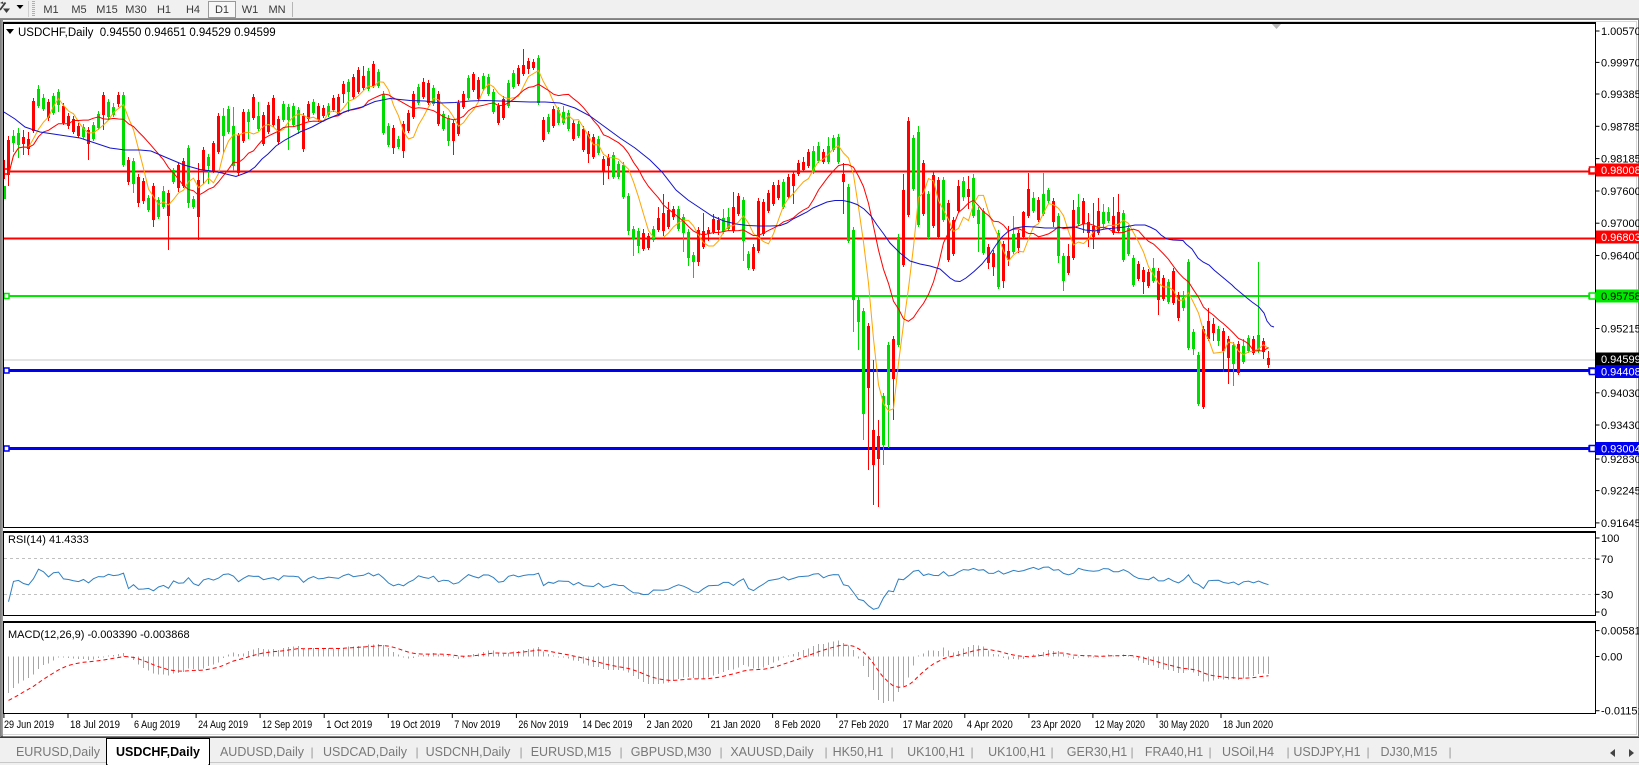 This screenshot has height=765, width=1639. What do you see at coordinates (250, 10) in the screenshot?
I see `svg-text: W1` at bounding box center [250, 10].